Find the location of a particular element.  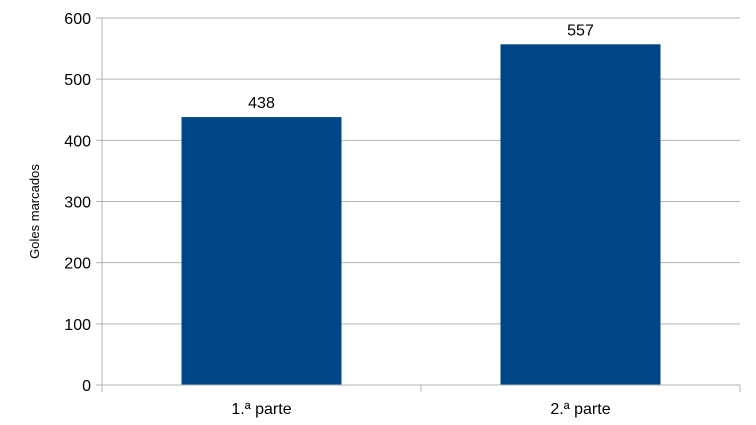

y-axis-ticks: 0 100 200 300 400 500 600 is located at coordinates (83, 203).